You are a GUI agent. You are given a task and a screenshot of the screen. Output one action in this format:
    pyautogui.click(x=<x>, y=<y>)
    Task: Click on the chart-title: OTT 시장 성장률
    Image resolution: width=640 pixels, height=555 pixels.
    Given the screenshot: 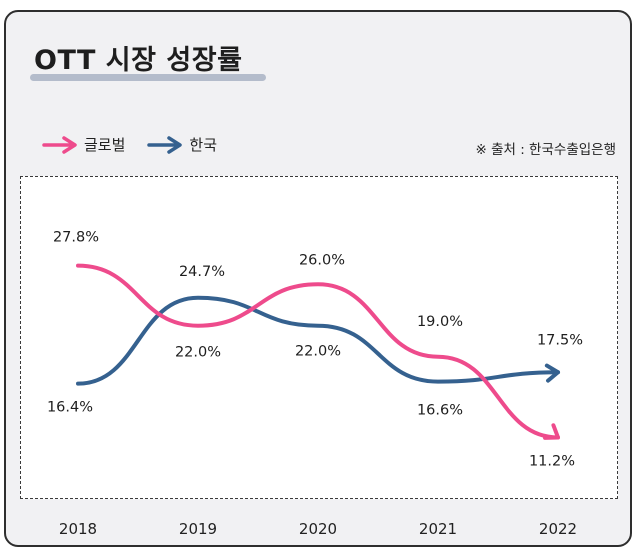 What is the action you would take?
    pyautogui.click(x=138, y=60)
    